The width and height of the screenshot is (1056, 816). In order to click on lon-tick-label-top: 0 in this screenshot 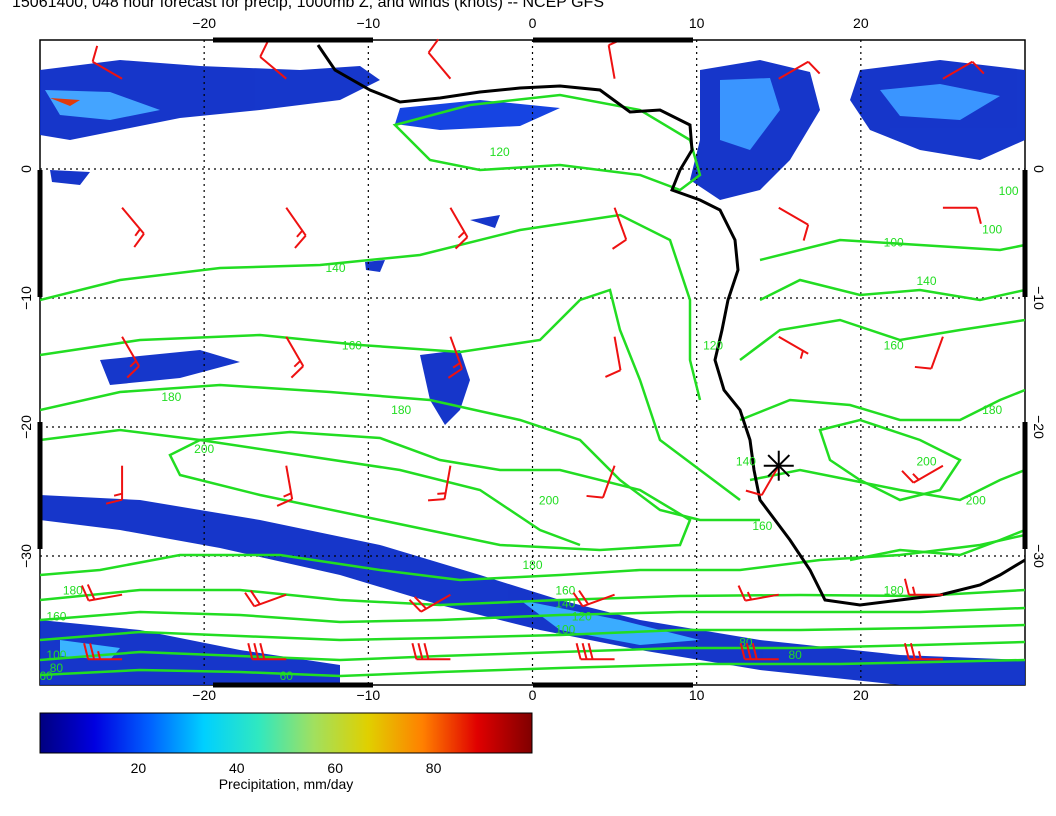, I will do `click(533, 23)`.